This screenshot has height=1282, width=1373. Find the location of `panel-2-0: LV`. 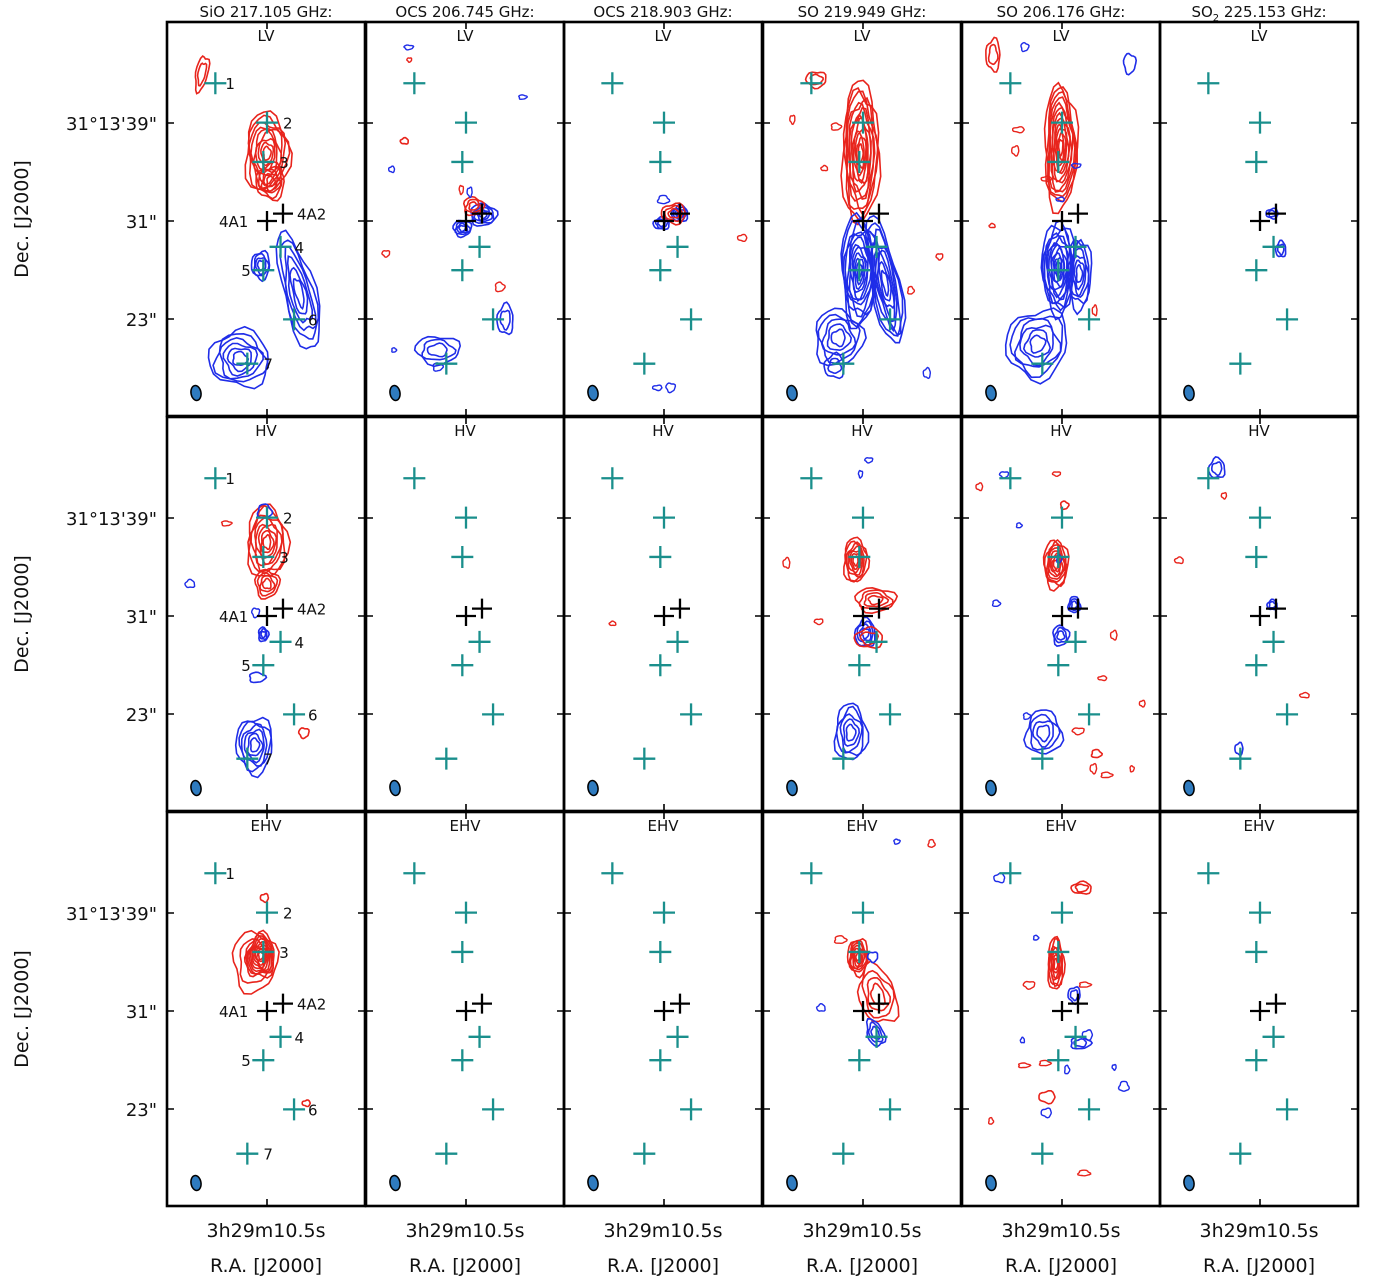

panel-2-0: LV is located at coordinates (663, 219).